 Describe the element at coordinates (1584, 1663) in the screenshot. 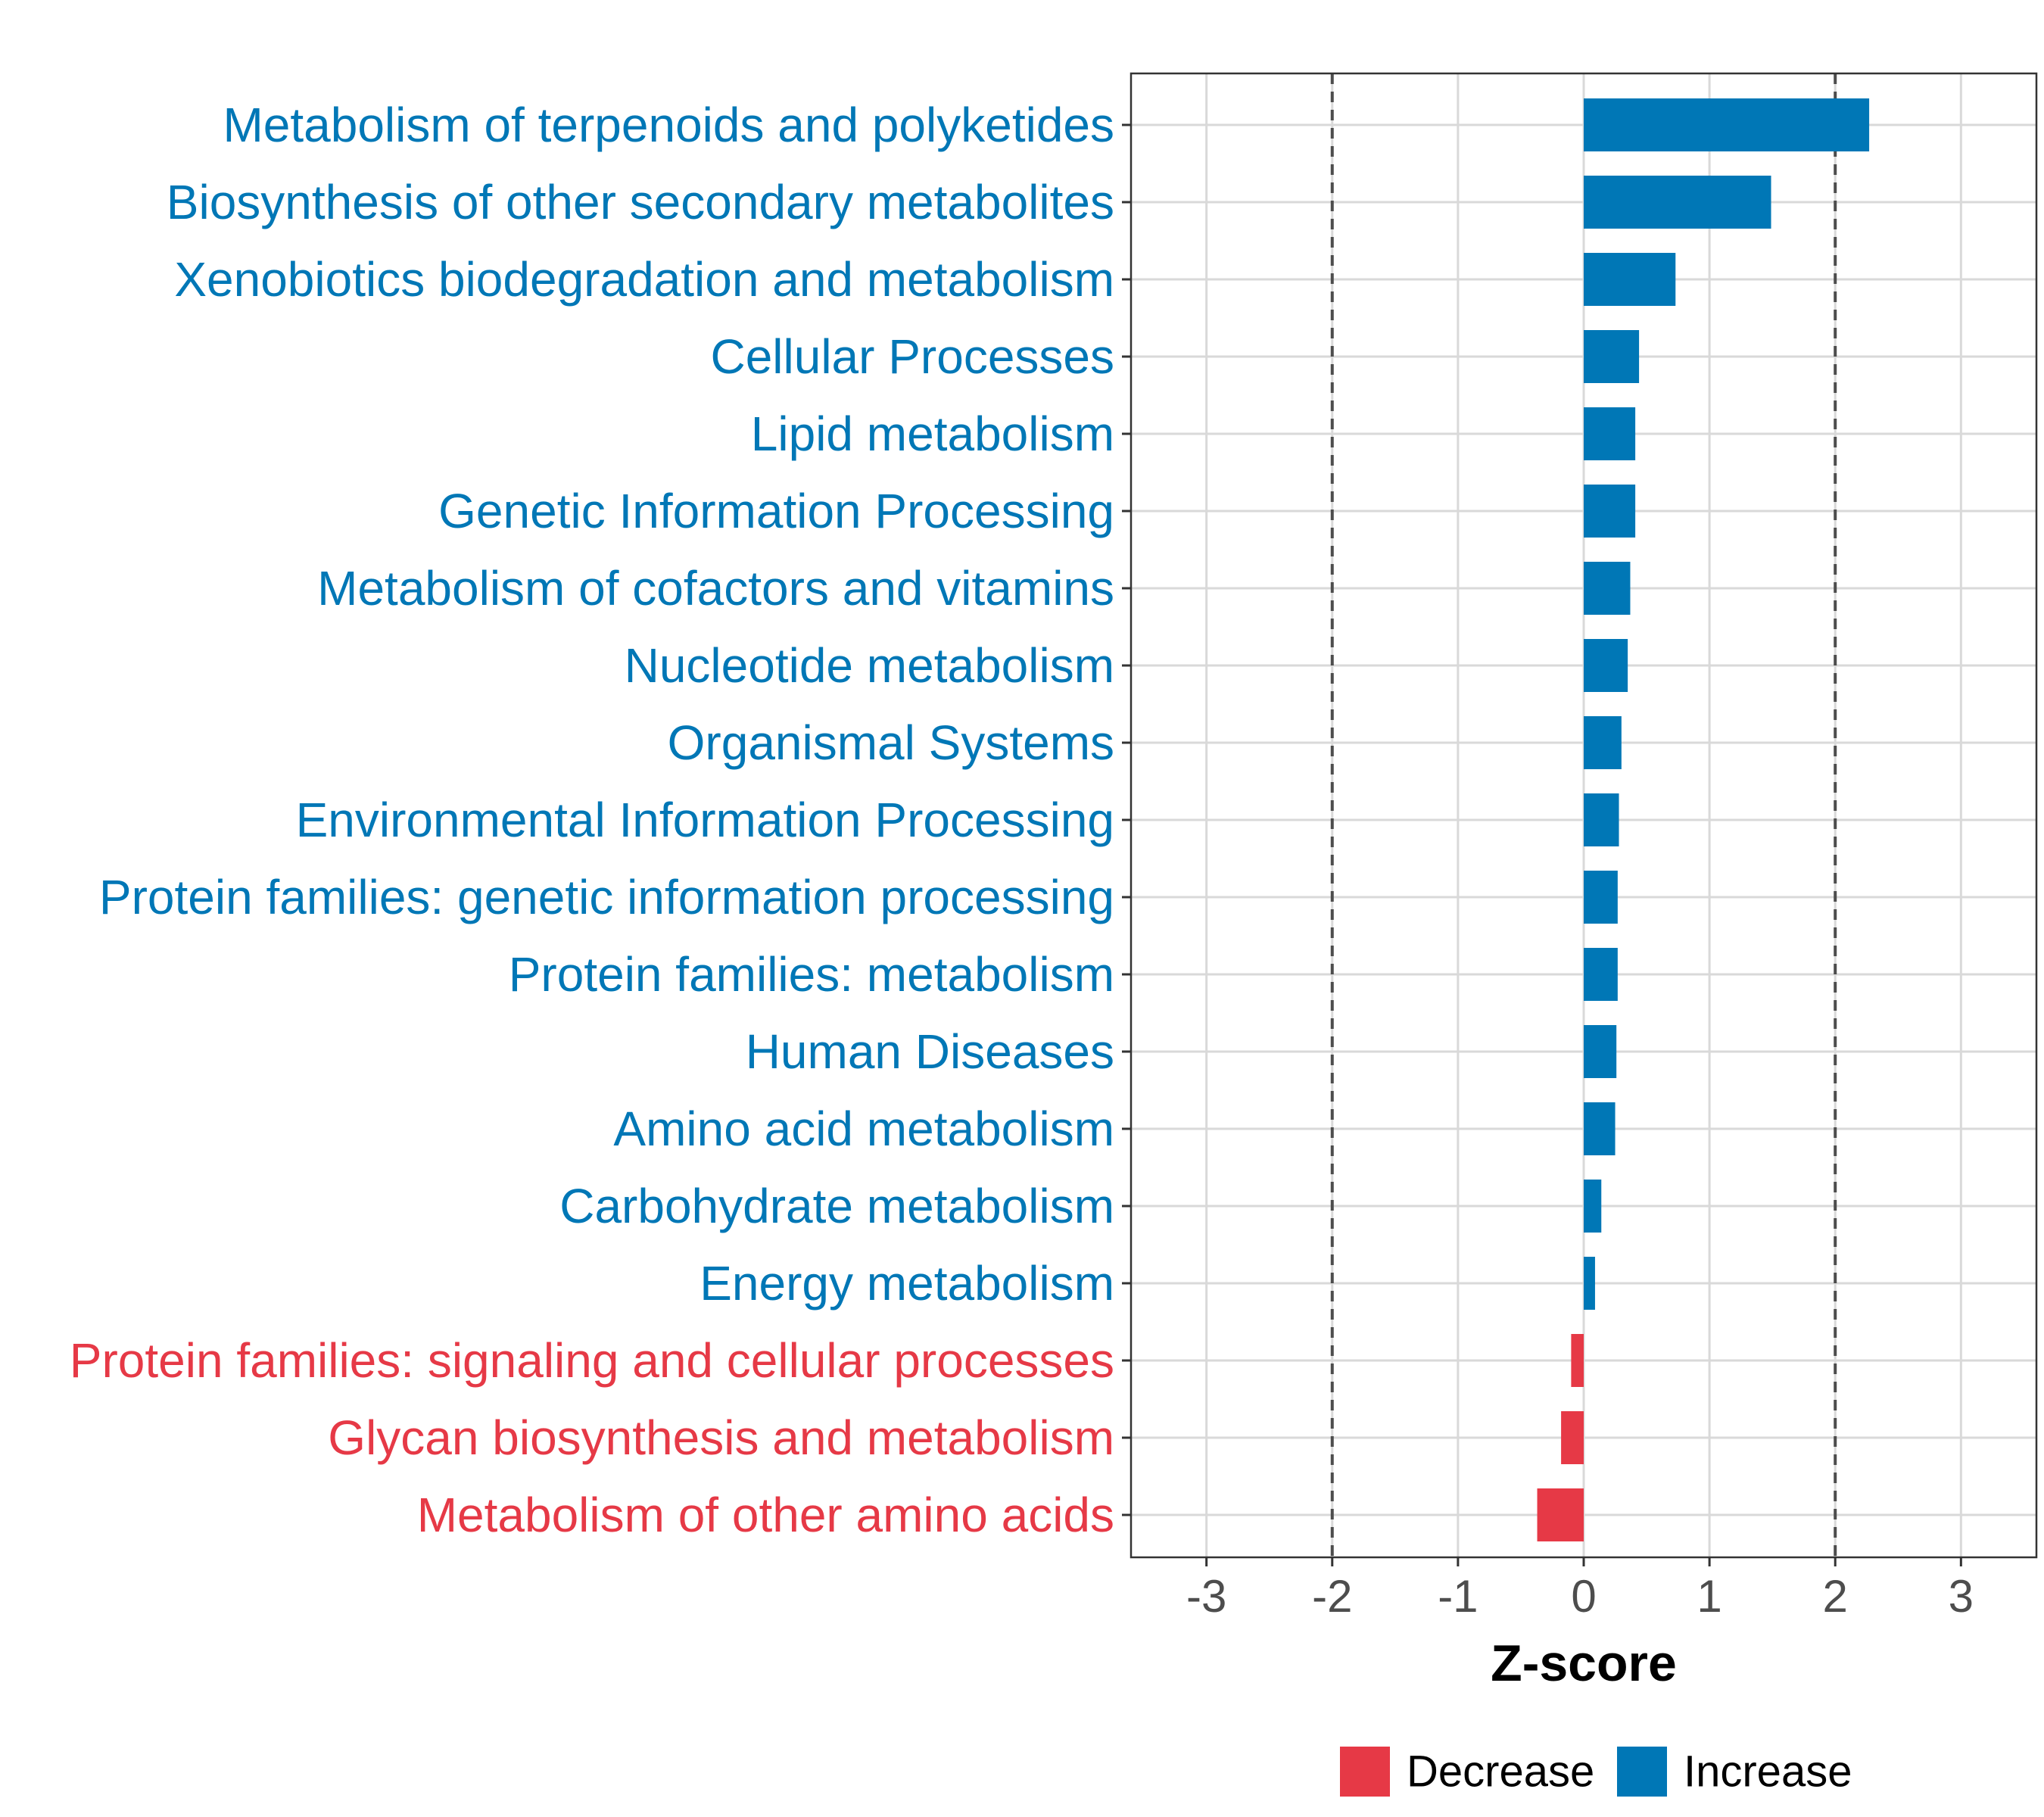

I see `x-axis-title: Z-score` at that location.